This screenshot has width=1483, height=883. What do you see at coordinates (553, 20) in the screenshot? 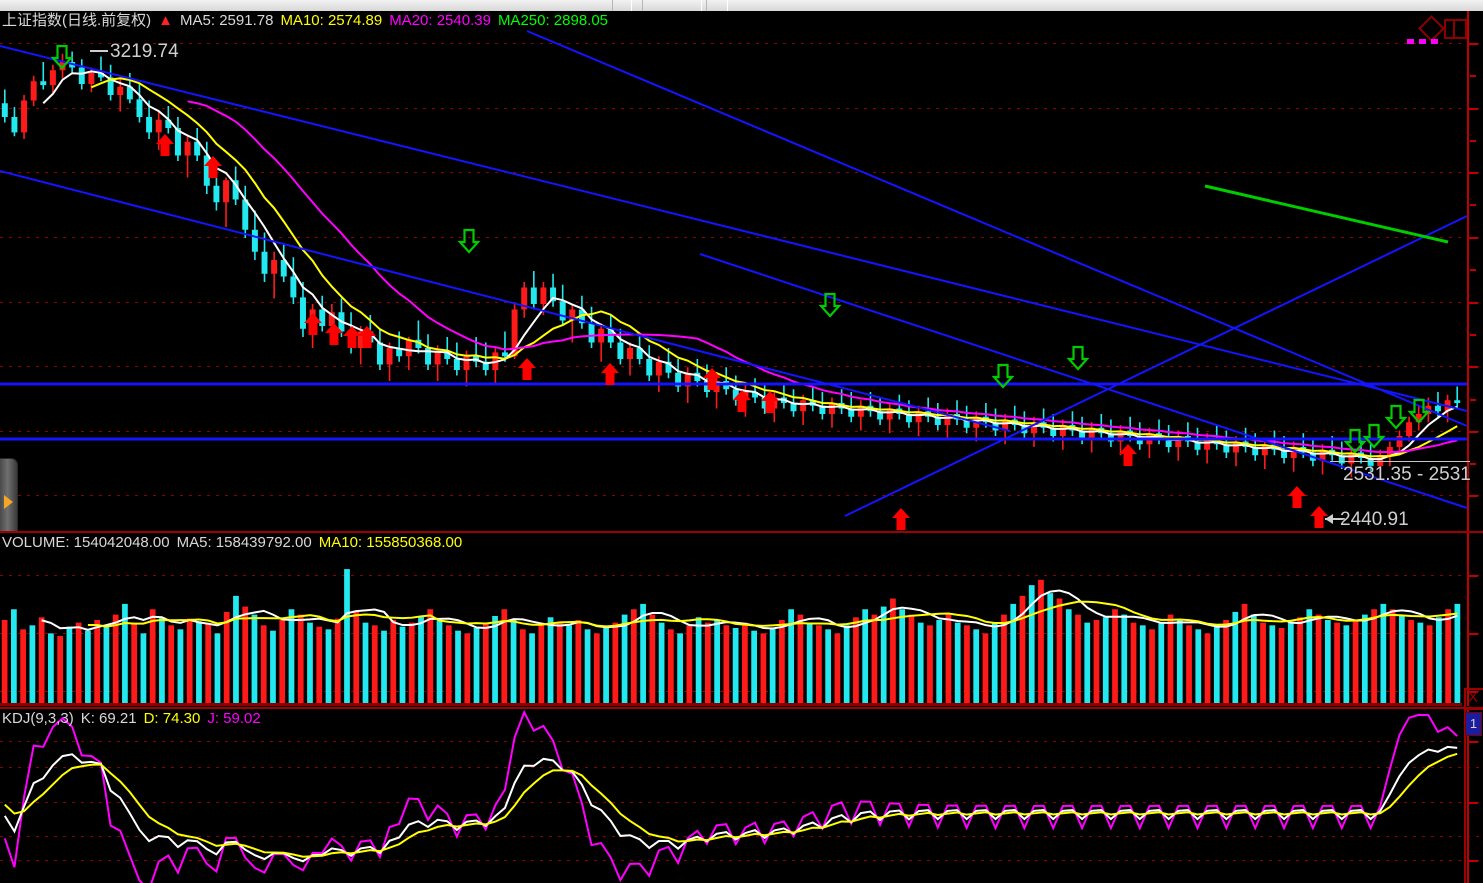
I see `ma250-readout: MA250: 2898.05` at bounding box center [553, 20].